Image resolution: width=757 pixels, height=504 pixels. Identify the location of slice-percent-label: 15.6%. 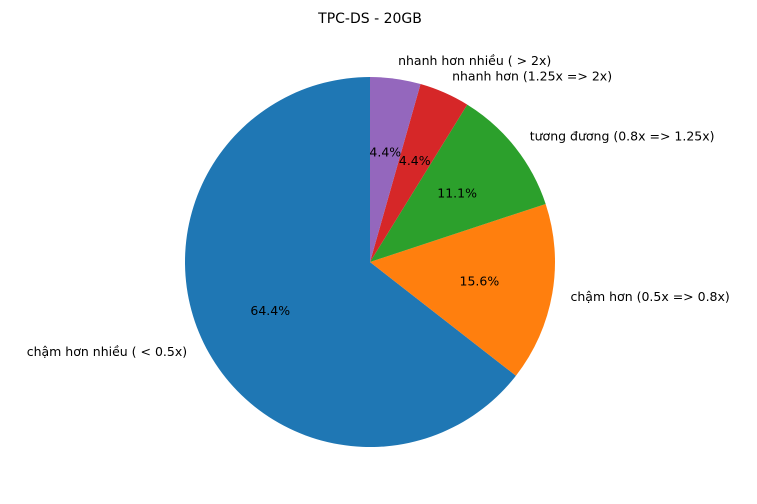
(480, 280).